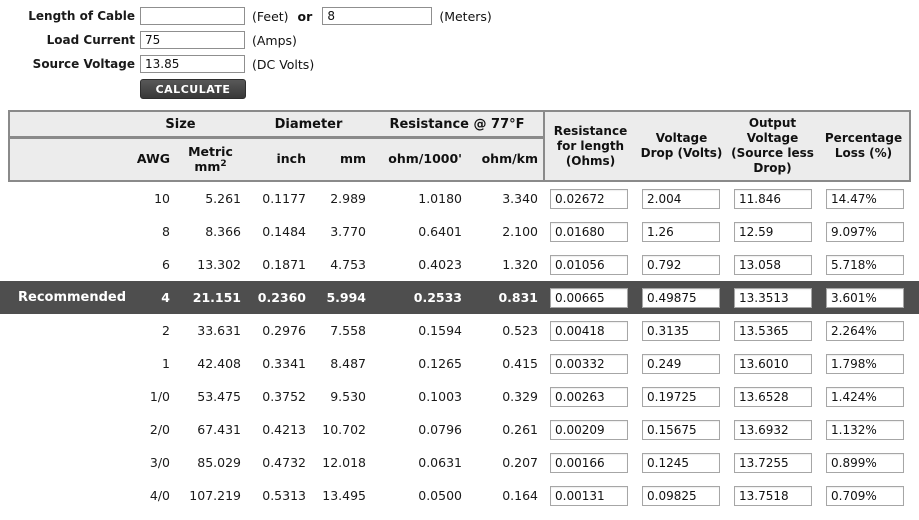 The height and width of the screenshot is (520, 919). Describe the element at coordinates (520, 198) in the screenshot. I see `ohm-km-value: 3.340` at that location.